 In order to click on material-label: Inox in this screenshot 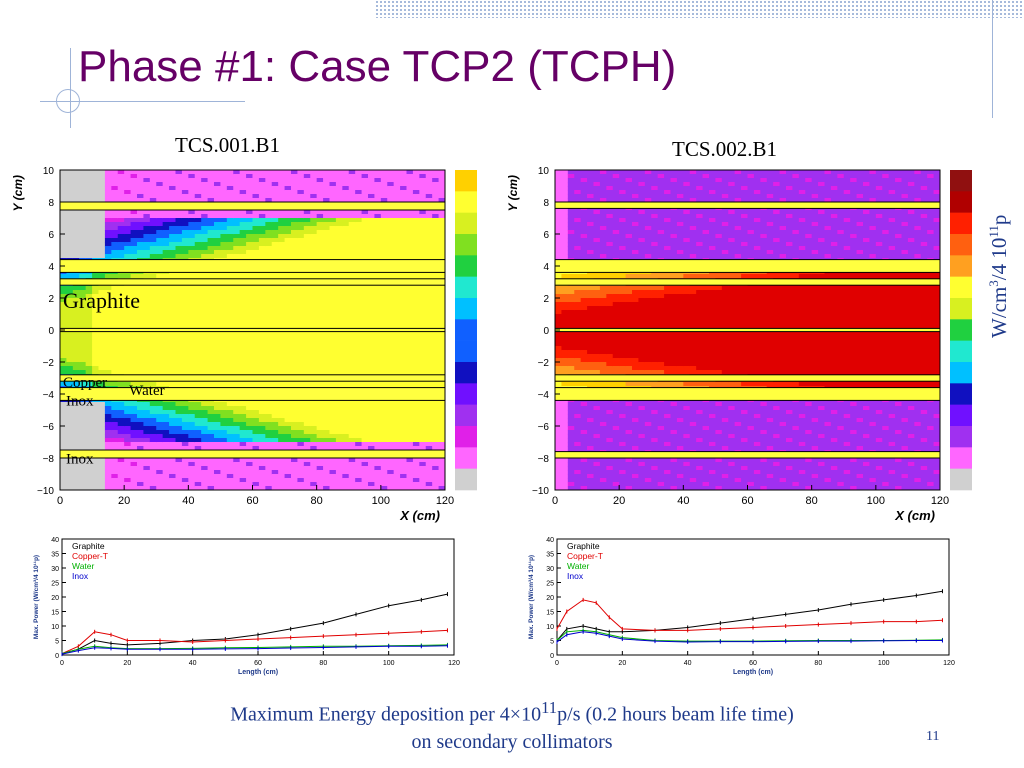, I will do `click(80, 460)`.